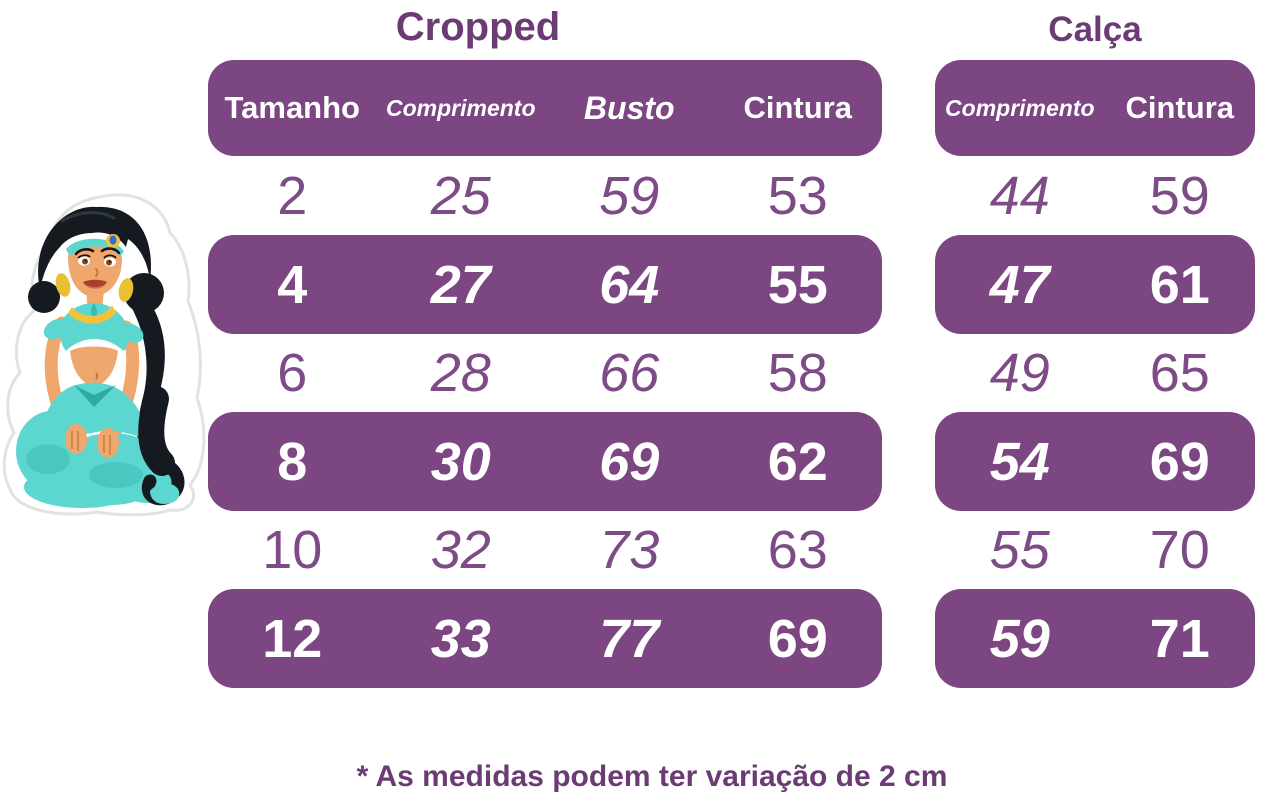  Describe the element at coordinates (478, 27) in the screenshot. I see `cropped-table-title: Cropped` at that location.